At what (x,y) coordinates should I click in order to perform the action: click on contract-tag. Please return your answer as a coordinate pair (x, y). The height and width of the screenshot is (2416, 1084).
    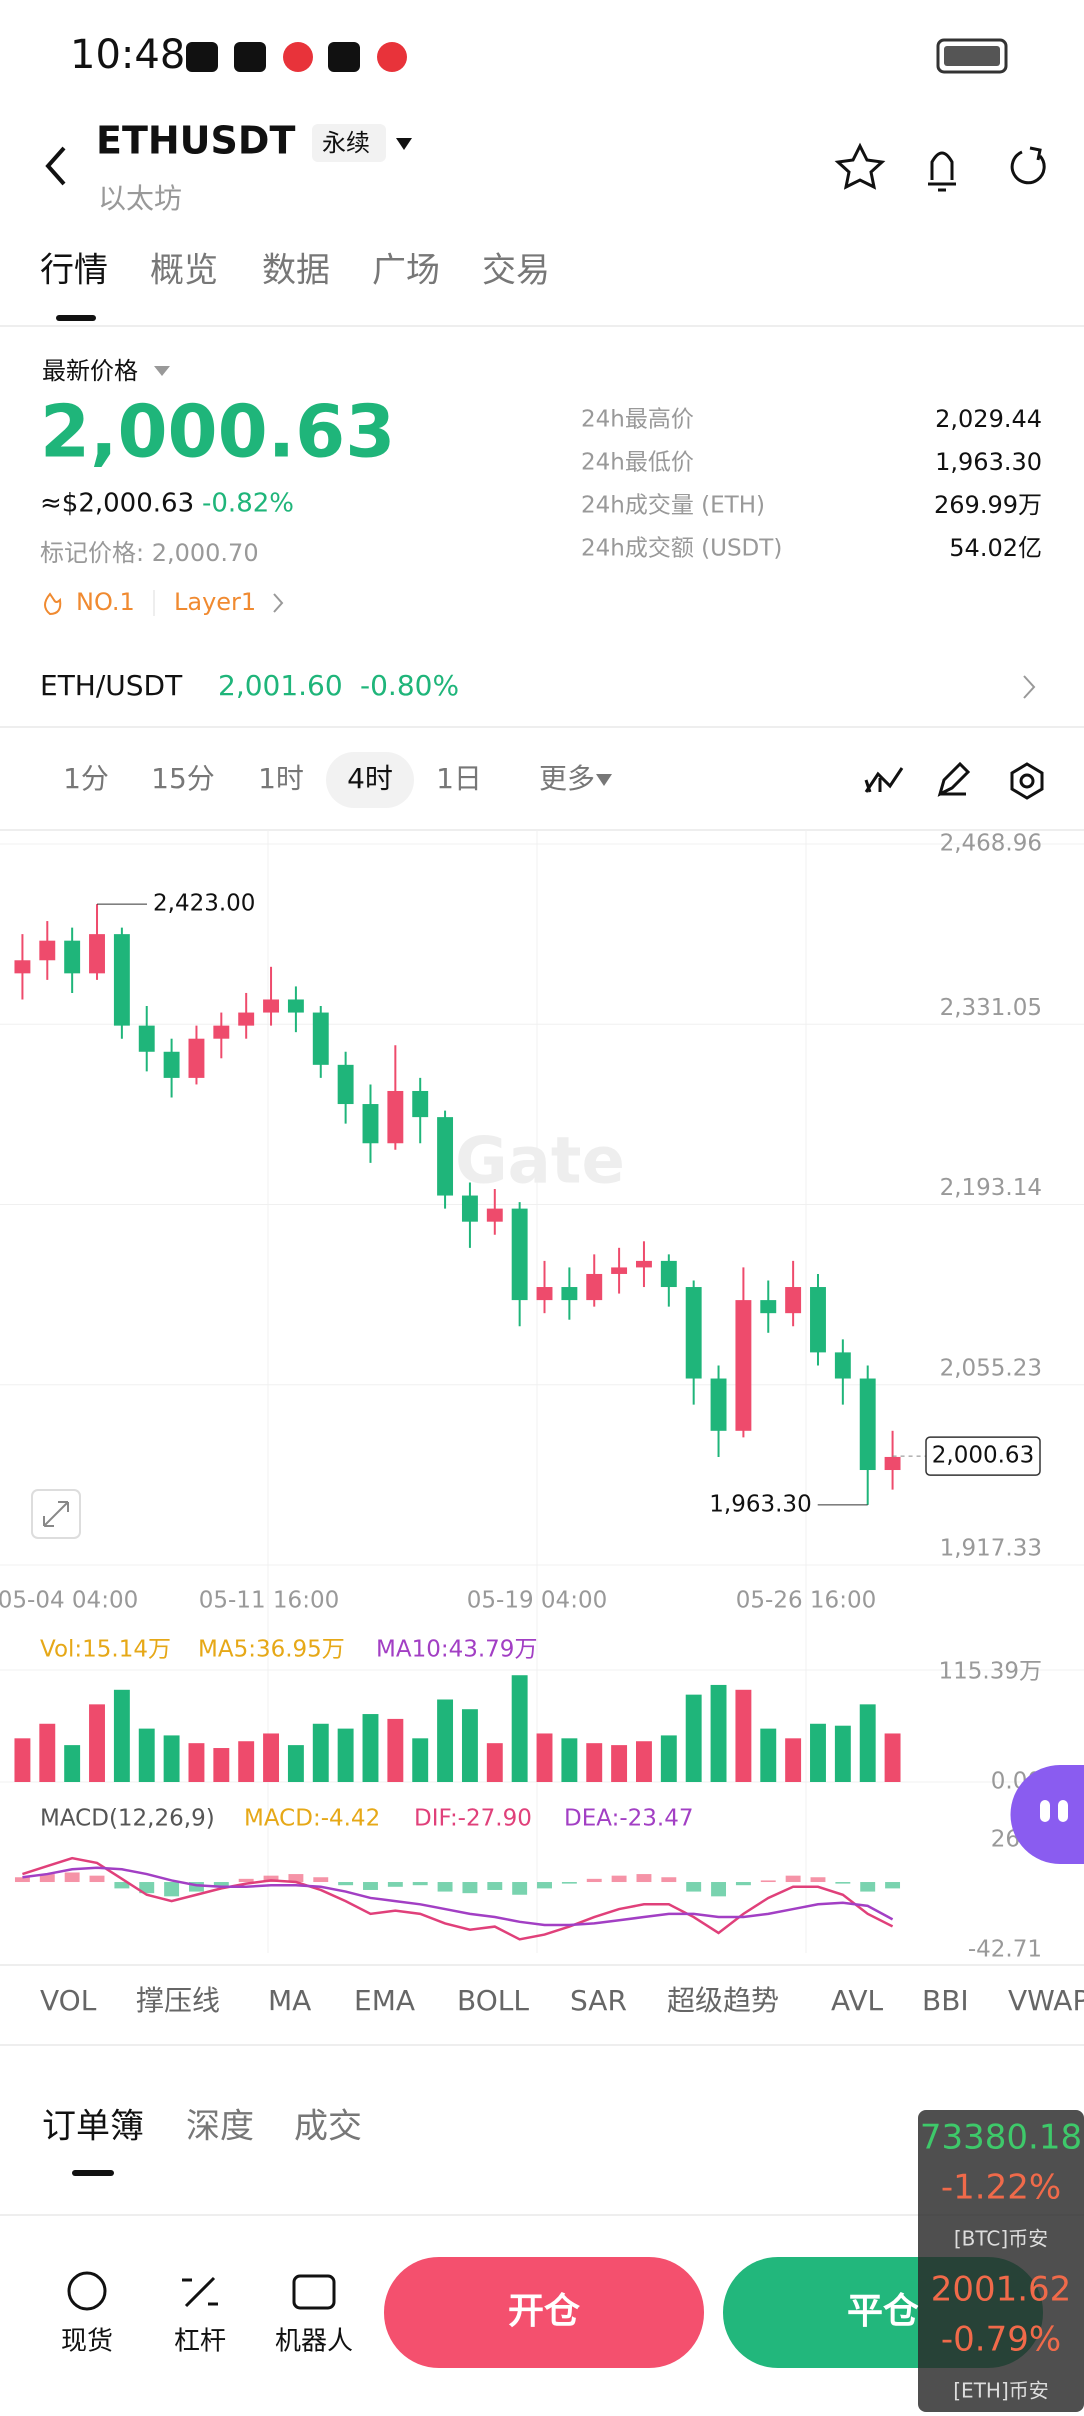
    Looking at the image, I should click on (349, 143).